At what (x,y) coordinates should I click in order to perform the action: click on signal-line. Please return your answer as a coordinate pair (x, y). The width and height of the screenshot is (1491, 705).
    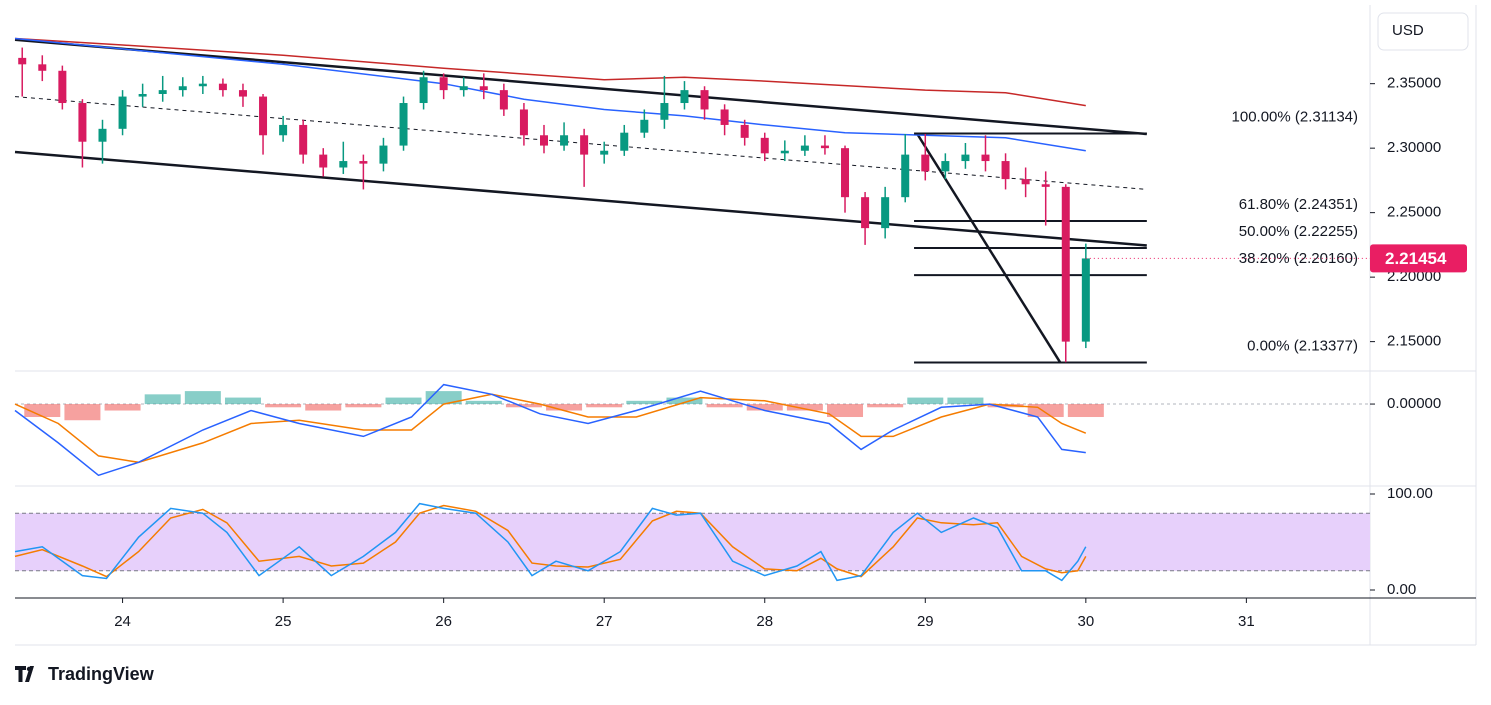
    Looking at the image, I should click on (550, 428).